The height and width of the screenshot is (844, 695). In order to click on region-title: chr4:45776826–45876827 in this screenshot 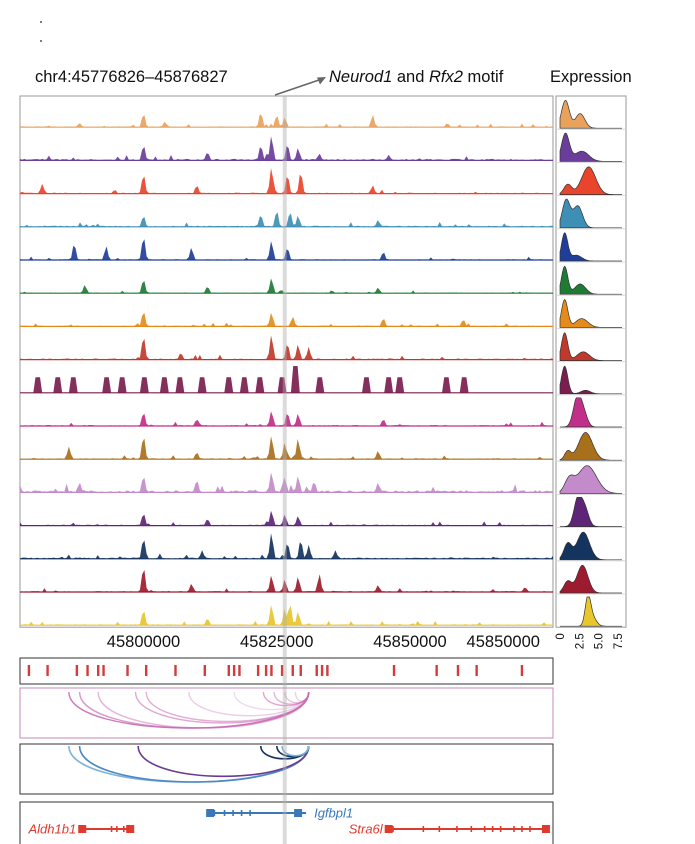, I will do `click(131, 77)`.